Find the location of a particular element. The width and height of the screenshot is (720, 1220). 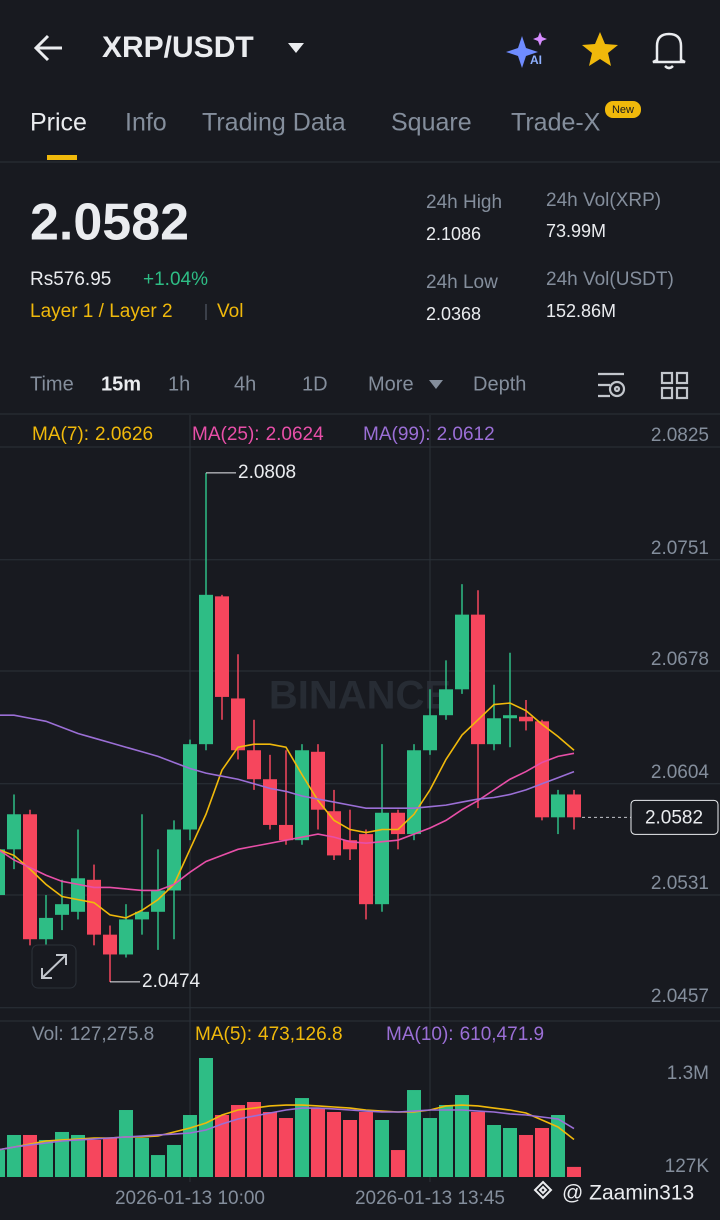

volume-legend-name: Vol: is located at coordinates (48, 1034).